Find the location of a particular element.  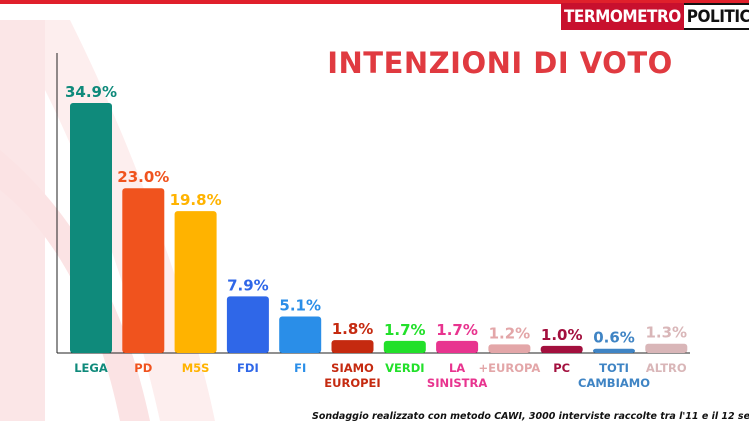

chart-title: INTENZIONI DI VOTO is located at coordinates (500, 63).